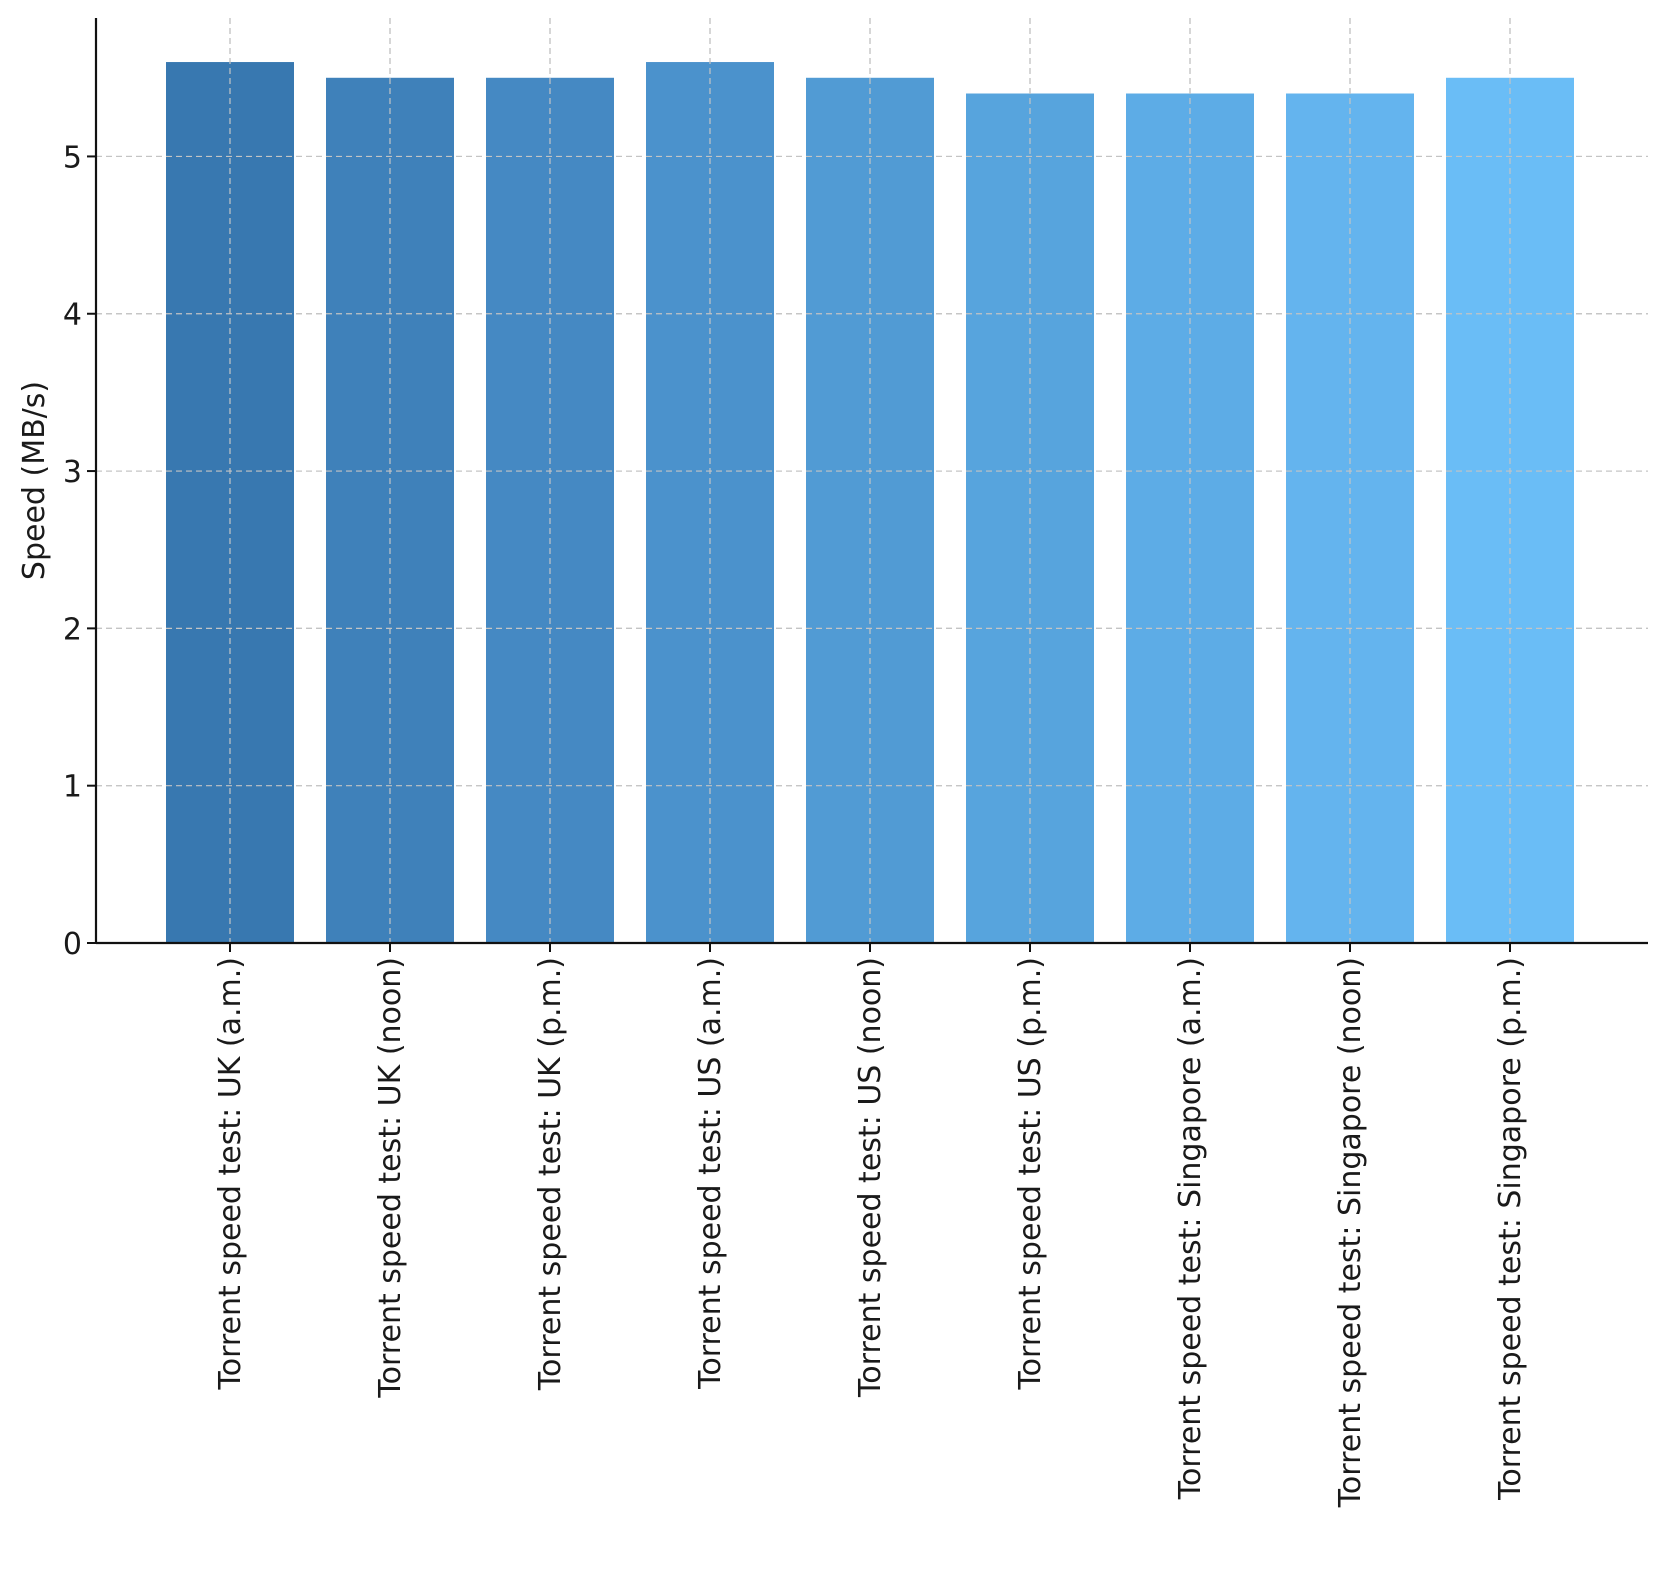  Describe the element at coordinates (390, 1178) in the screenshot. I see `x-tick-label: Torrent speed test: UK (noon)` at that location.